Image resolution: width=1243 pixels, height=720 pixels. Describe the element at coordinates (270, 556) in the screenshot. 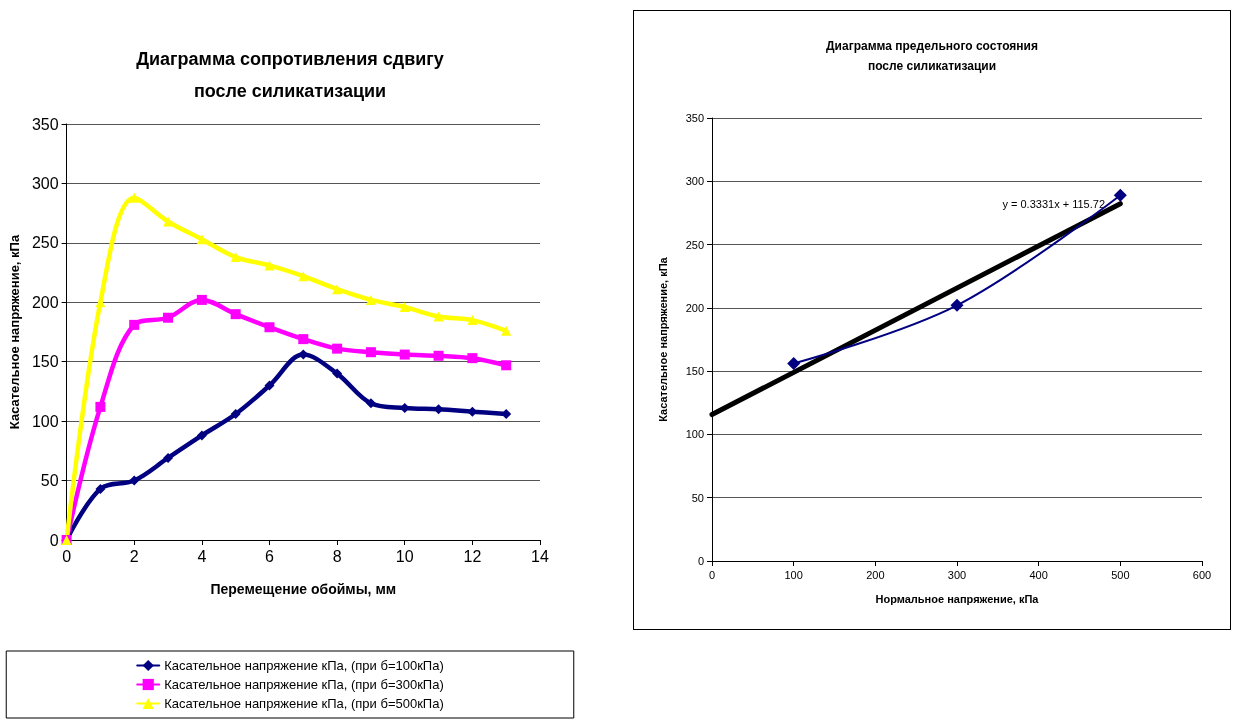

I see `x-tick-label: 6` at that location.